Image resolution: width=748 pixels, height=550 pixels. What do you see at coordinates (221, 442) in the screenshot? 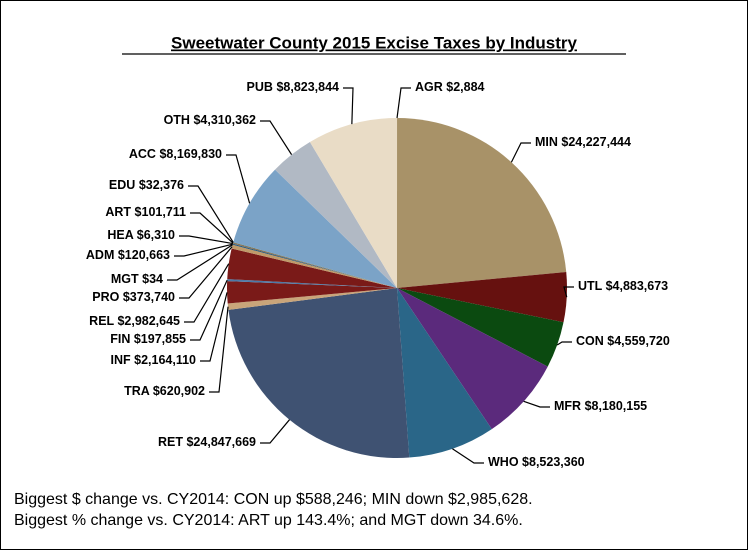
I see `slice-value: $24,847,669` at bounding box center [221, 442].